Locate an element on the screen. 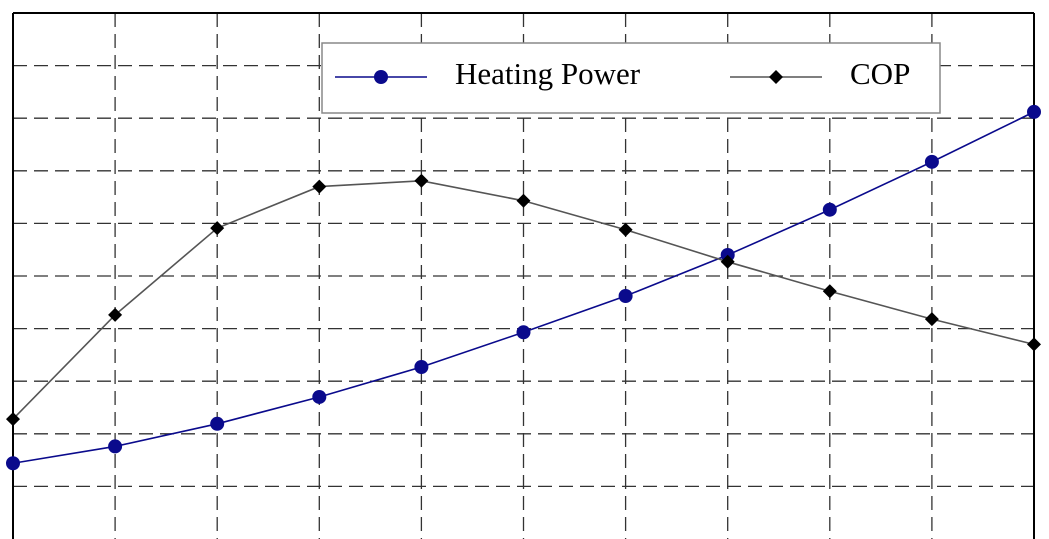 Image resolution: width=1049 pixels, height=539 pixels. legend: Heating Power COP is located at coordinates (631, 78).